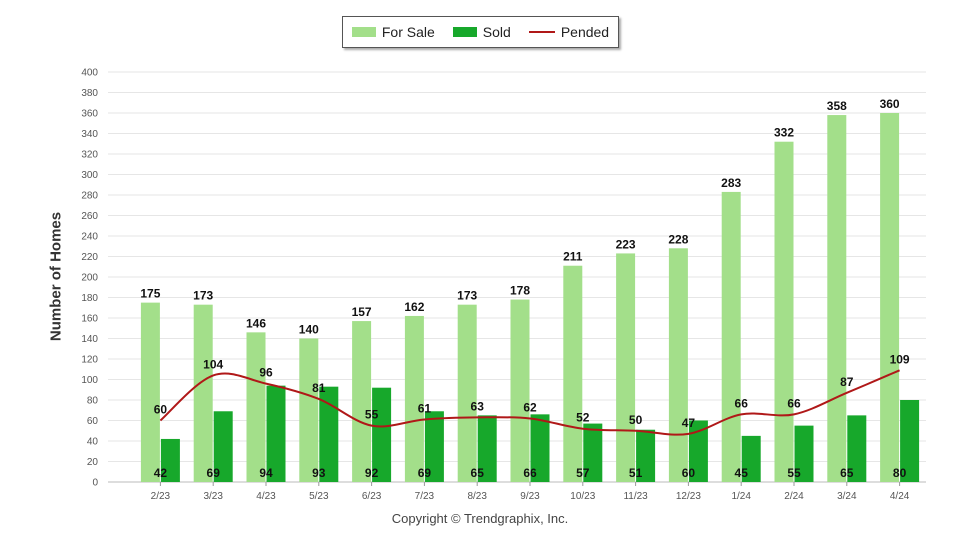  What do you see at coordinates (89, 298) in the screenshot?
I see `y-tick-label: 180` at bounding box center [89, 298].